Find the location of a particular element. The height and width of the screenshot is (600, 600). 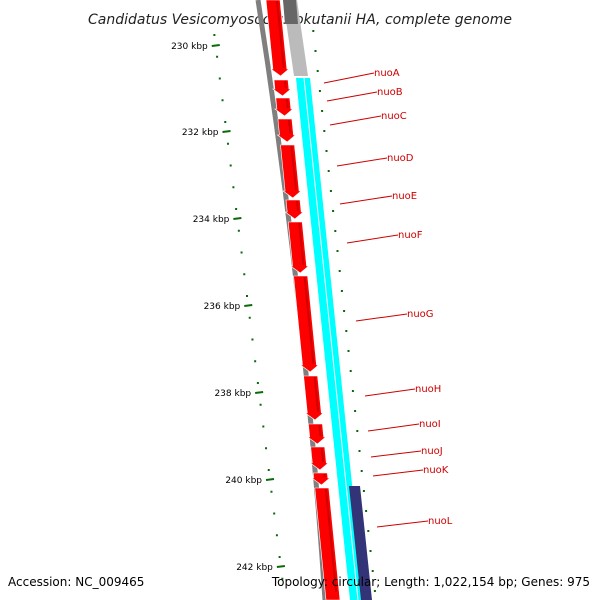

cds-track is located at coordinates (303, 300).